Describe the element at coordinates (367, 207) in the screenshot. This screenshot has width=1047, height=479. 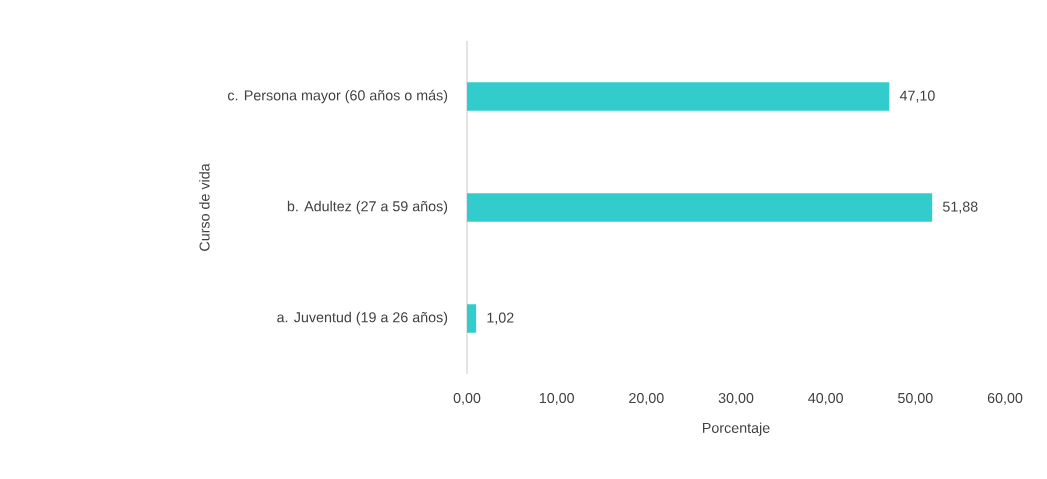
I see `y-tick-label: b. Adultez (27 a 59 años)` at that location.